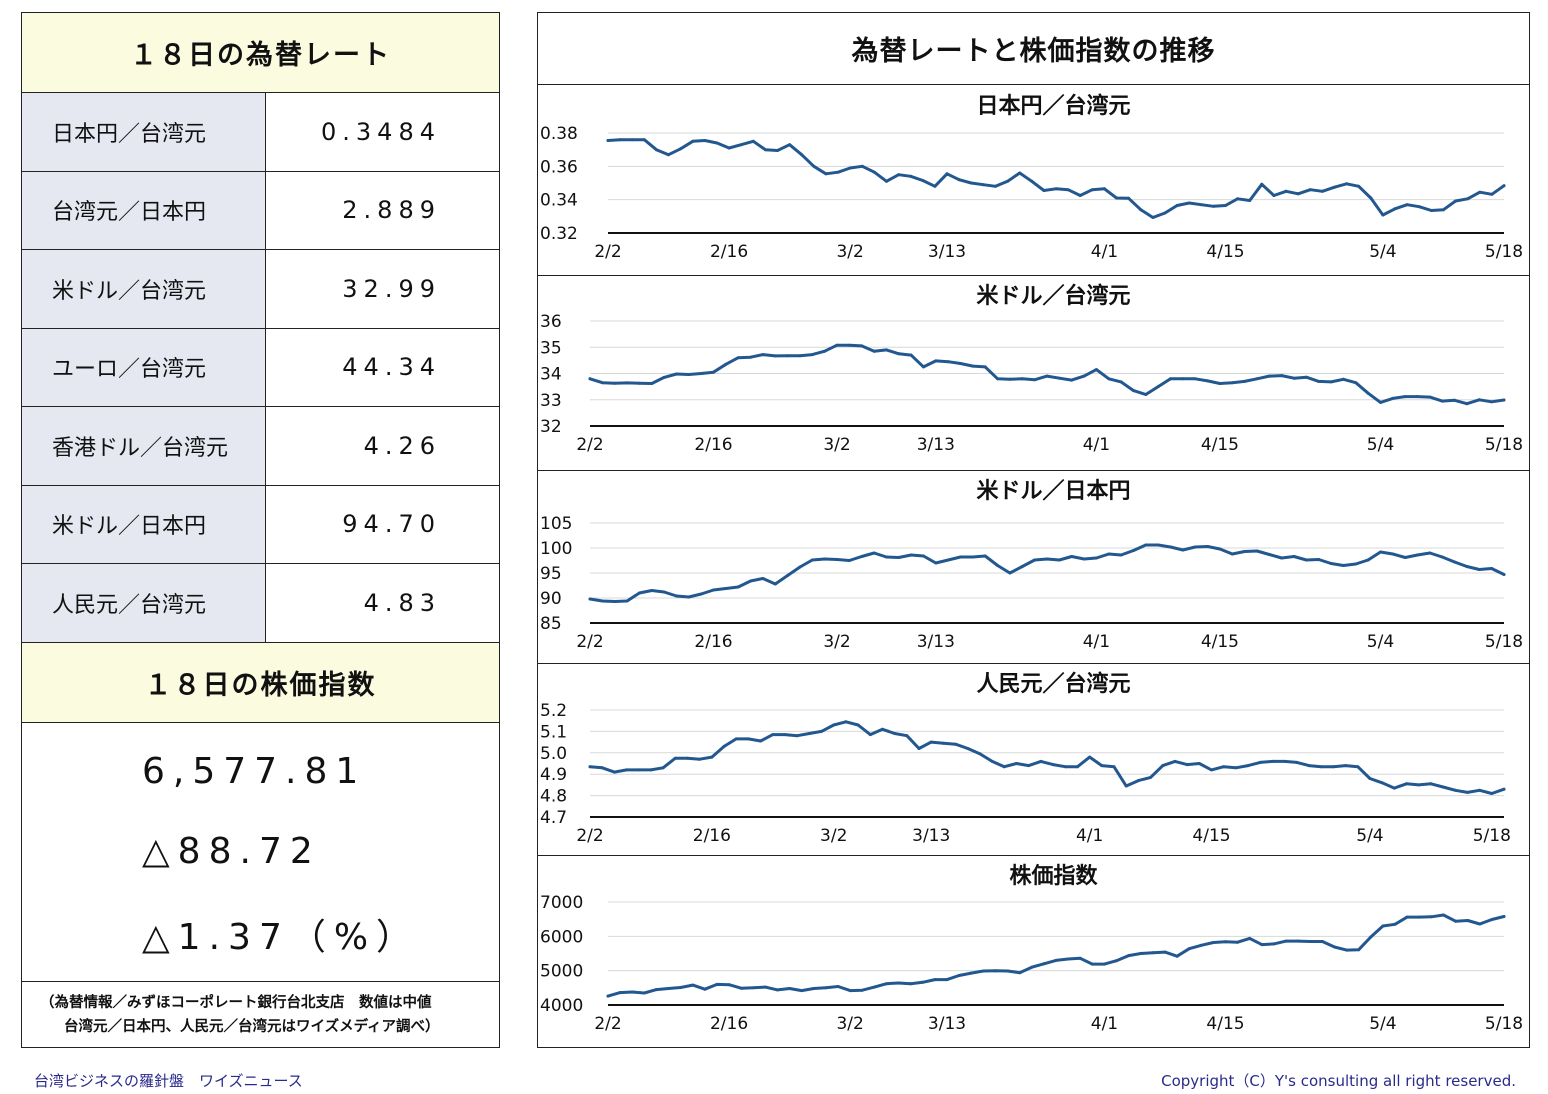  What do you see at coordinates (551, 427) in the screenshot?
I see `y-tick-label: 32` at bounding box center [551, 427].